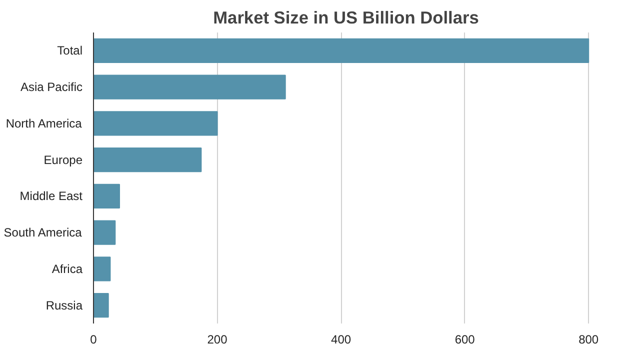 The width and height of the screenshot is (623, 346). Describe the element at coordinates (63, 159) in the screenshot. I see `y-tick-label: Europe` at that location.